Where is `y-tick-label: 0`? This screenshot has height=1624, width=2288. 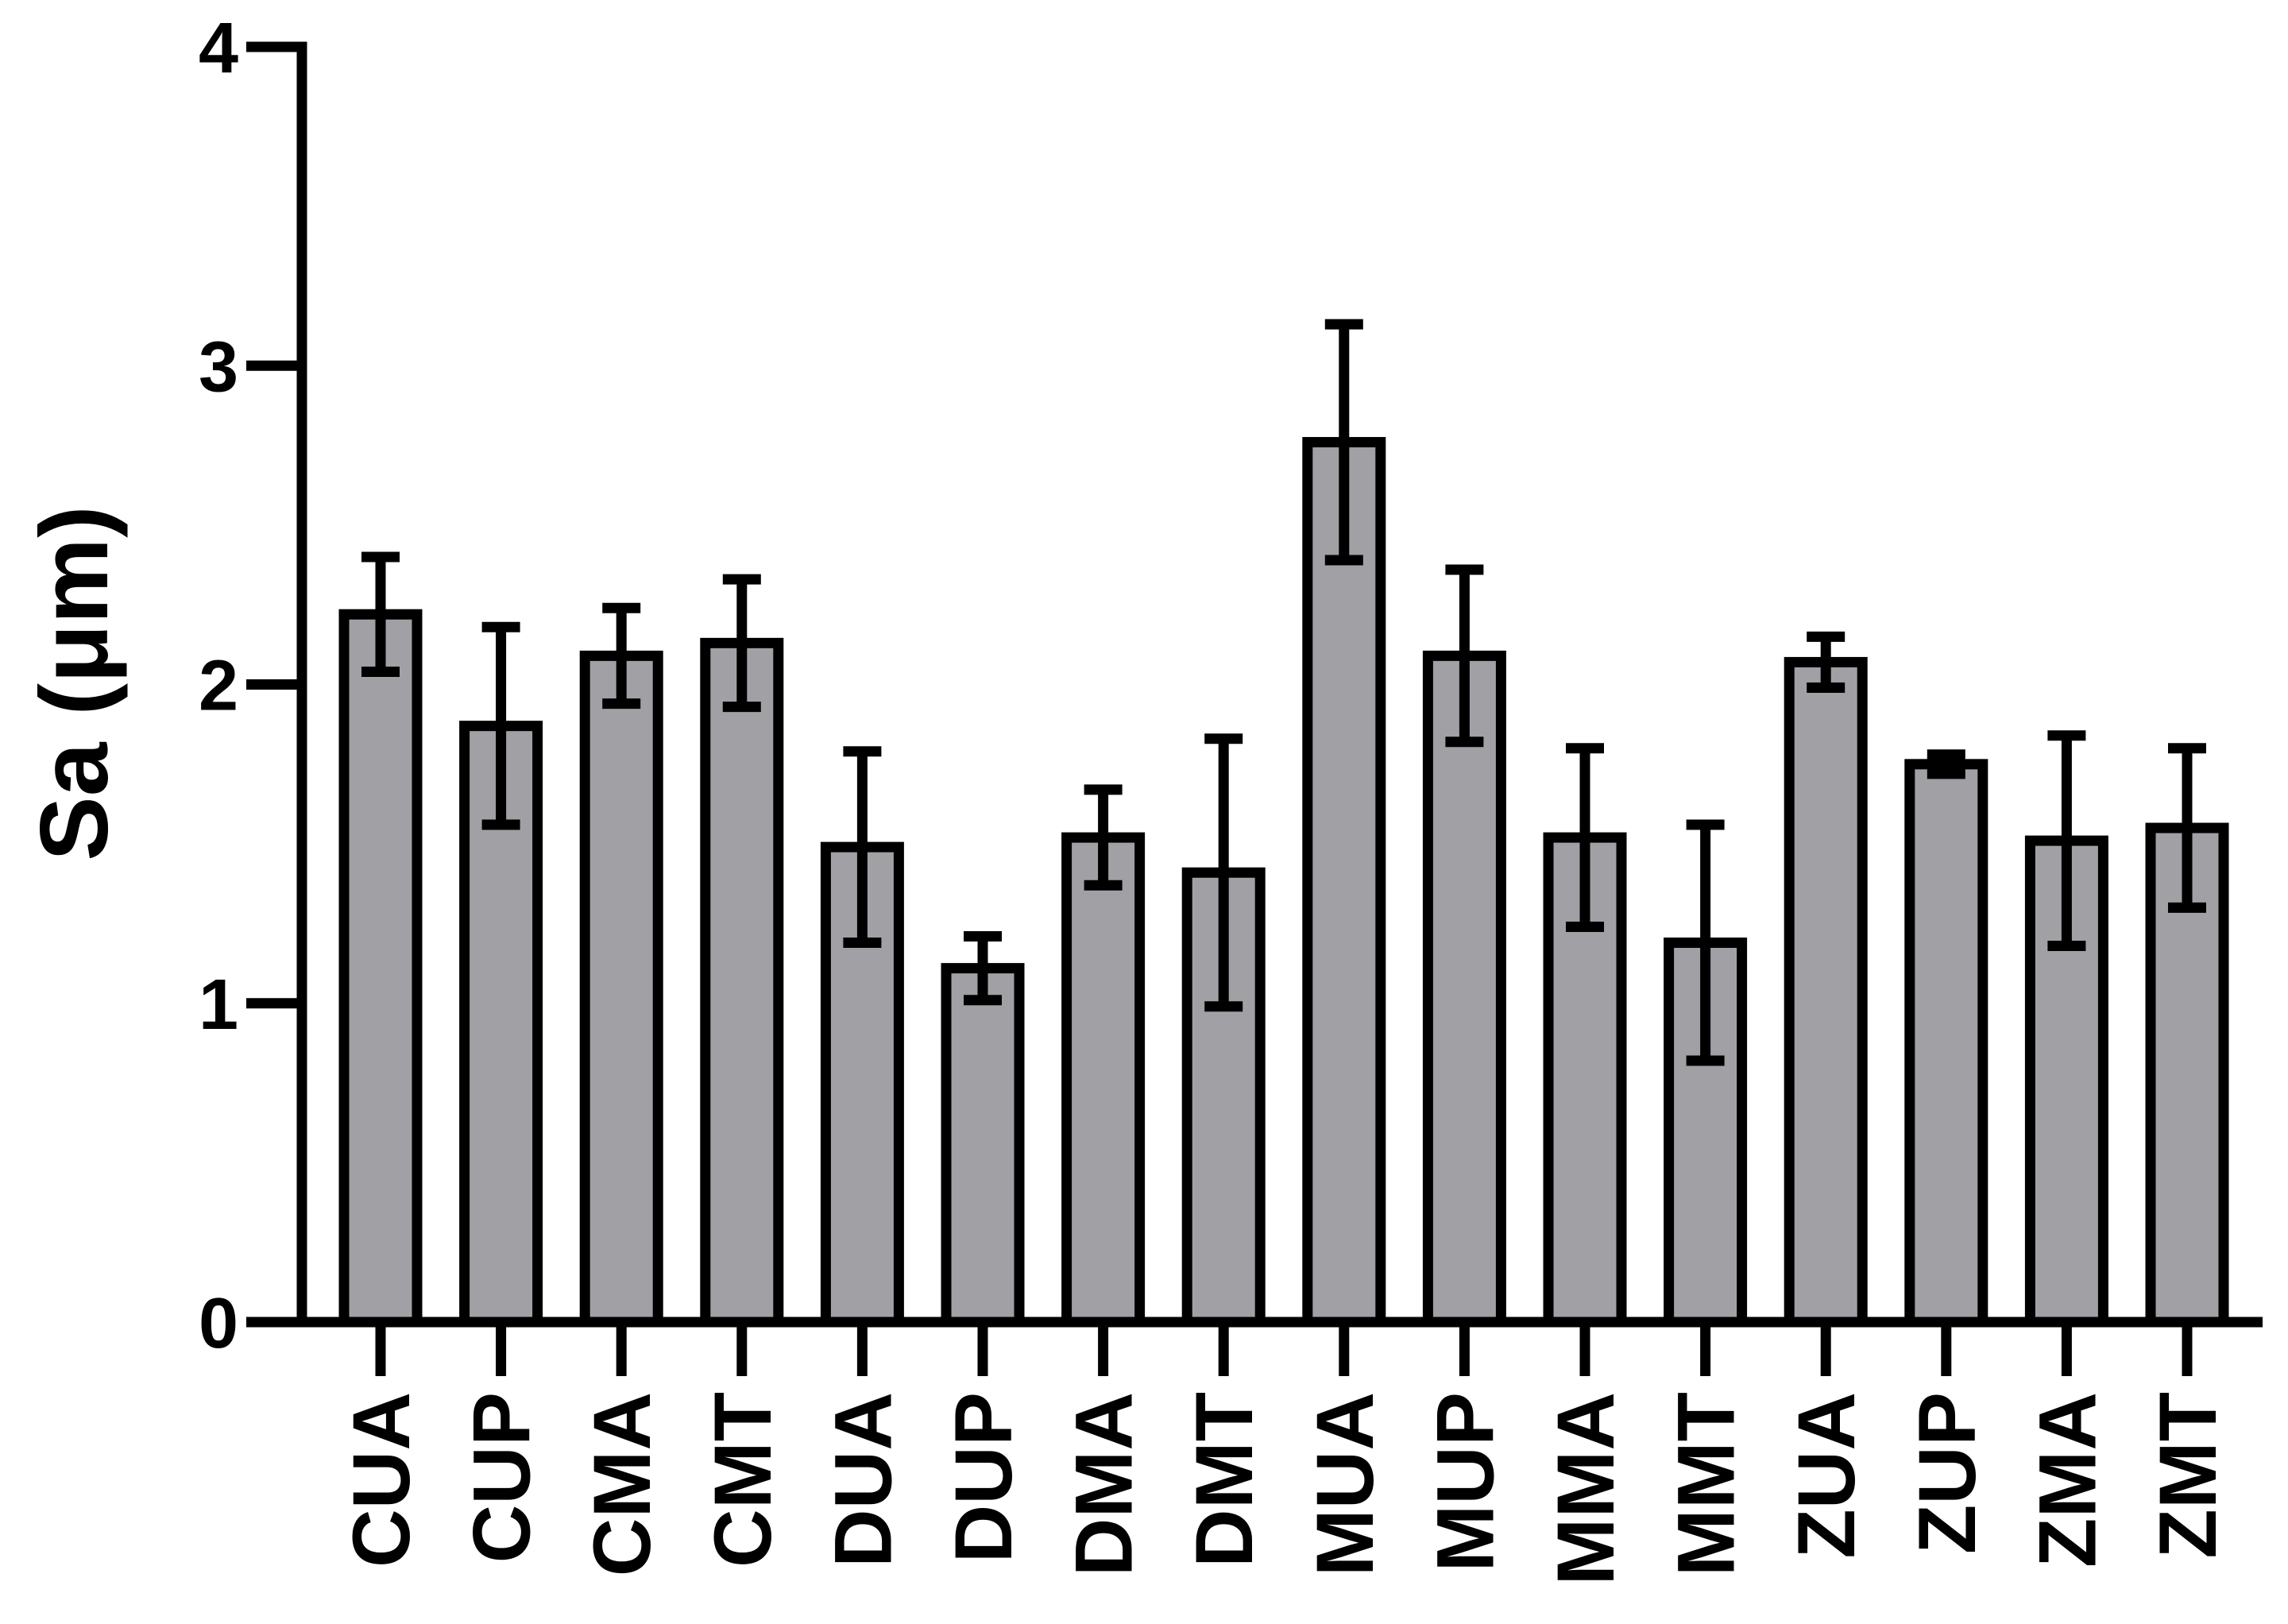
y-tick-label: 0 is located at coordinates (218, 1323).